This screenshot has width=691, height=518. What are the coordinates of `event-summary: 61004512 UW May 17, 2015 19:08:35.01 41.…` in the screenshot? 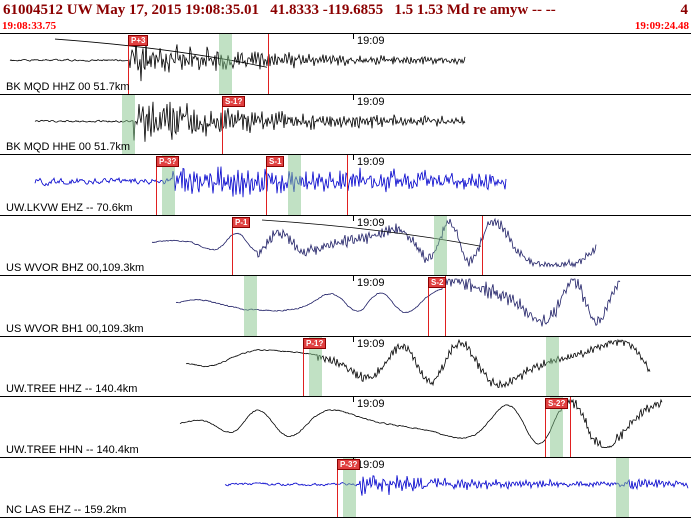 It's located at (279, 10).